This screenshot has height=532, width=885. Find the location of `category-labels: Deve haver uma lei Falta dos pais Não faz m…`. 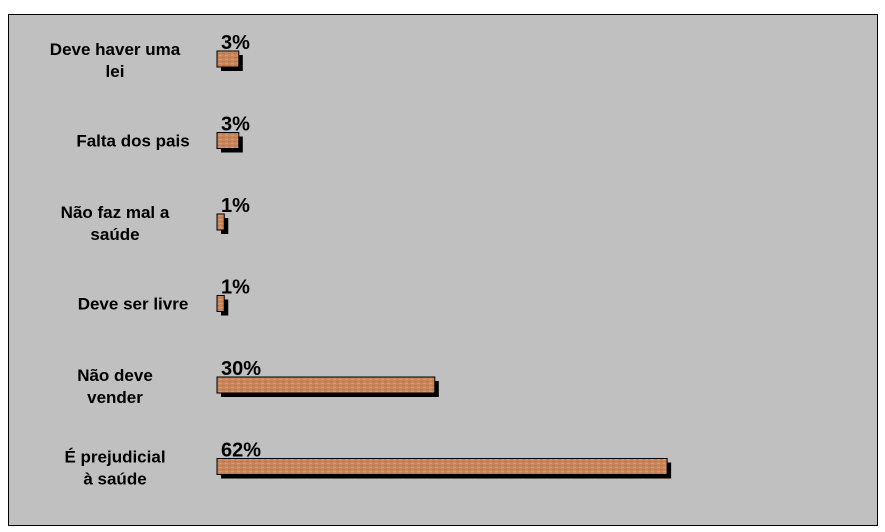

category-labels: Deve haver uma lei Falta dos pais Não faz m… is located at coordinates (120, 264).